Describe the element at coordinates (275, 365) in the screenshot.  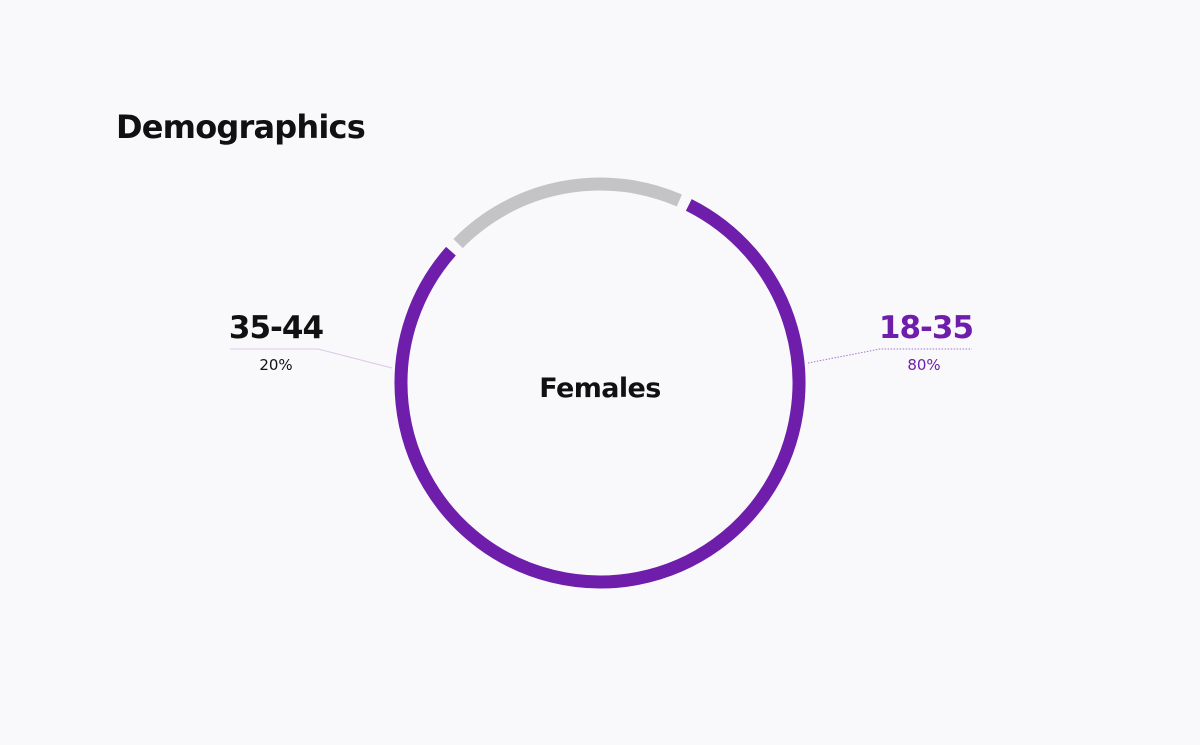
I see `slice-percent-35-44: 20%` at that location.